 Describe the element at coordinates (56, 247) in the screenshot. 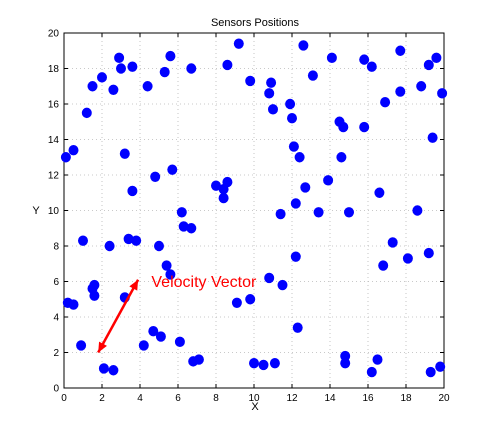

I see `y-tick-label: 8` at that location.